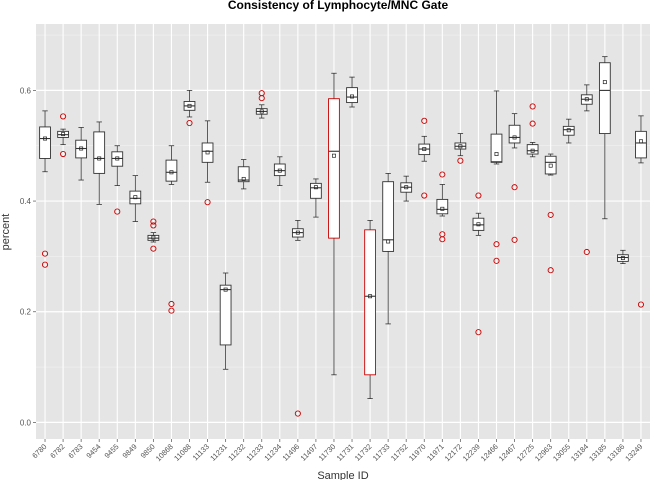  What do you see at coordinates (218, 452) in the screenshot?
I see `x-tick-label: 11231` at bounding box center [218, 452].